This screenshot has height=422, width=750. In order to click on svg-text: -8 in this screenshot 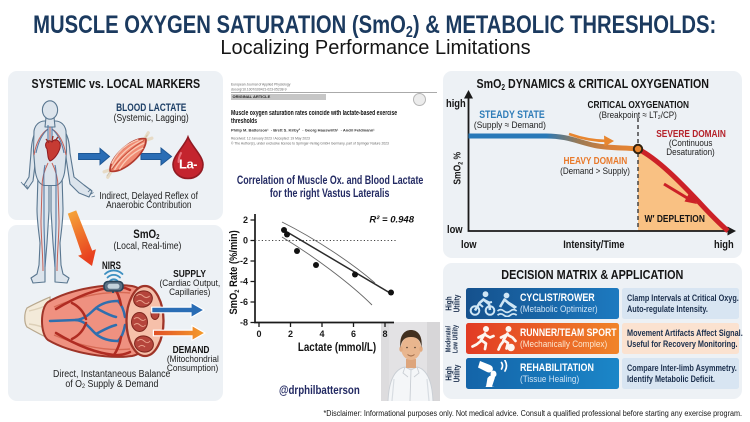, I will do `click(244, 323)`.